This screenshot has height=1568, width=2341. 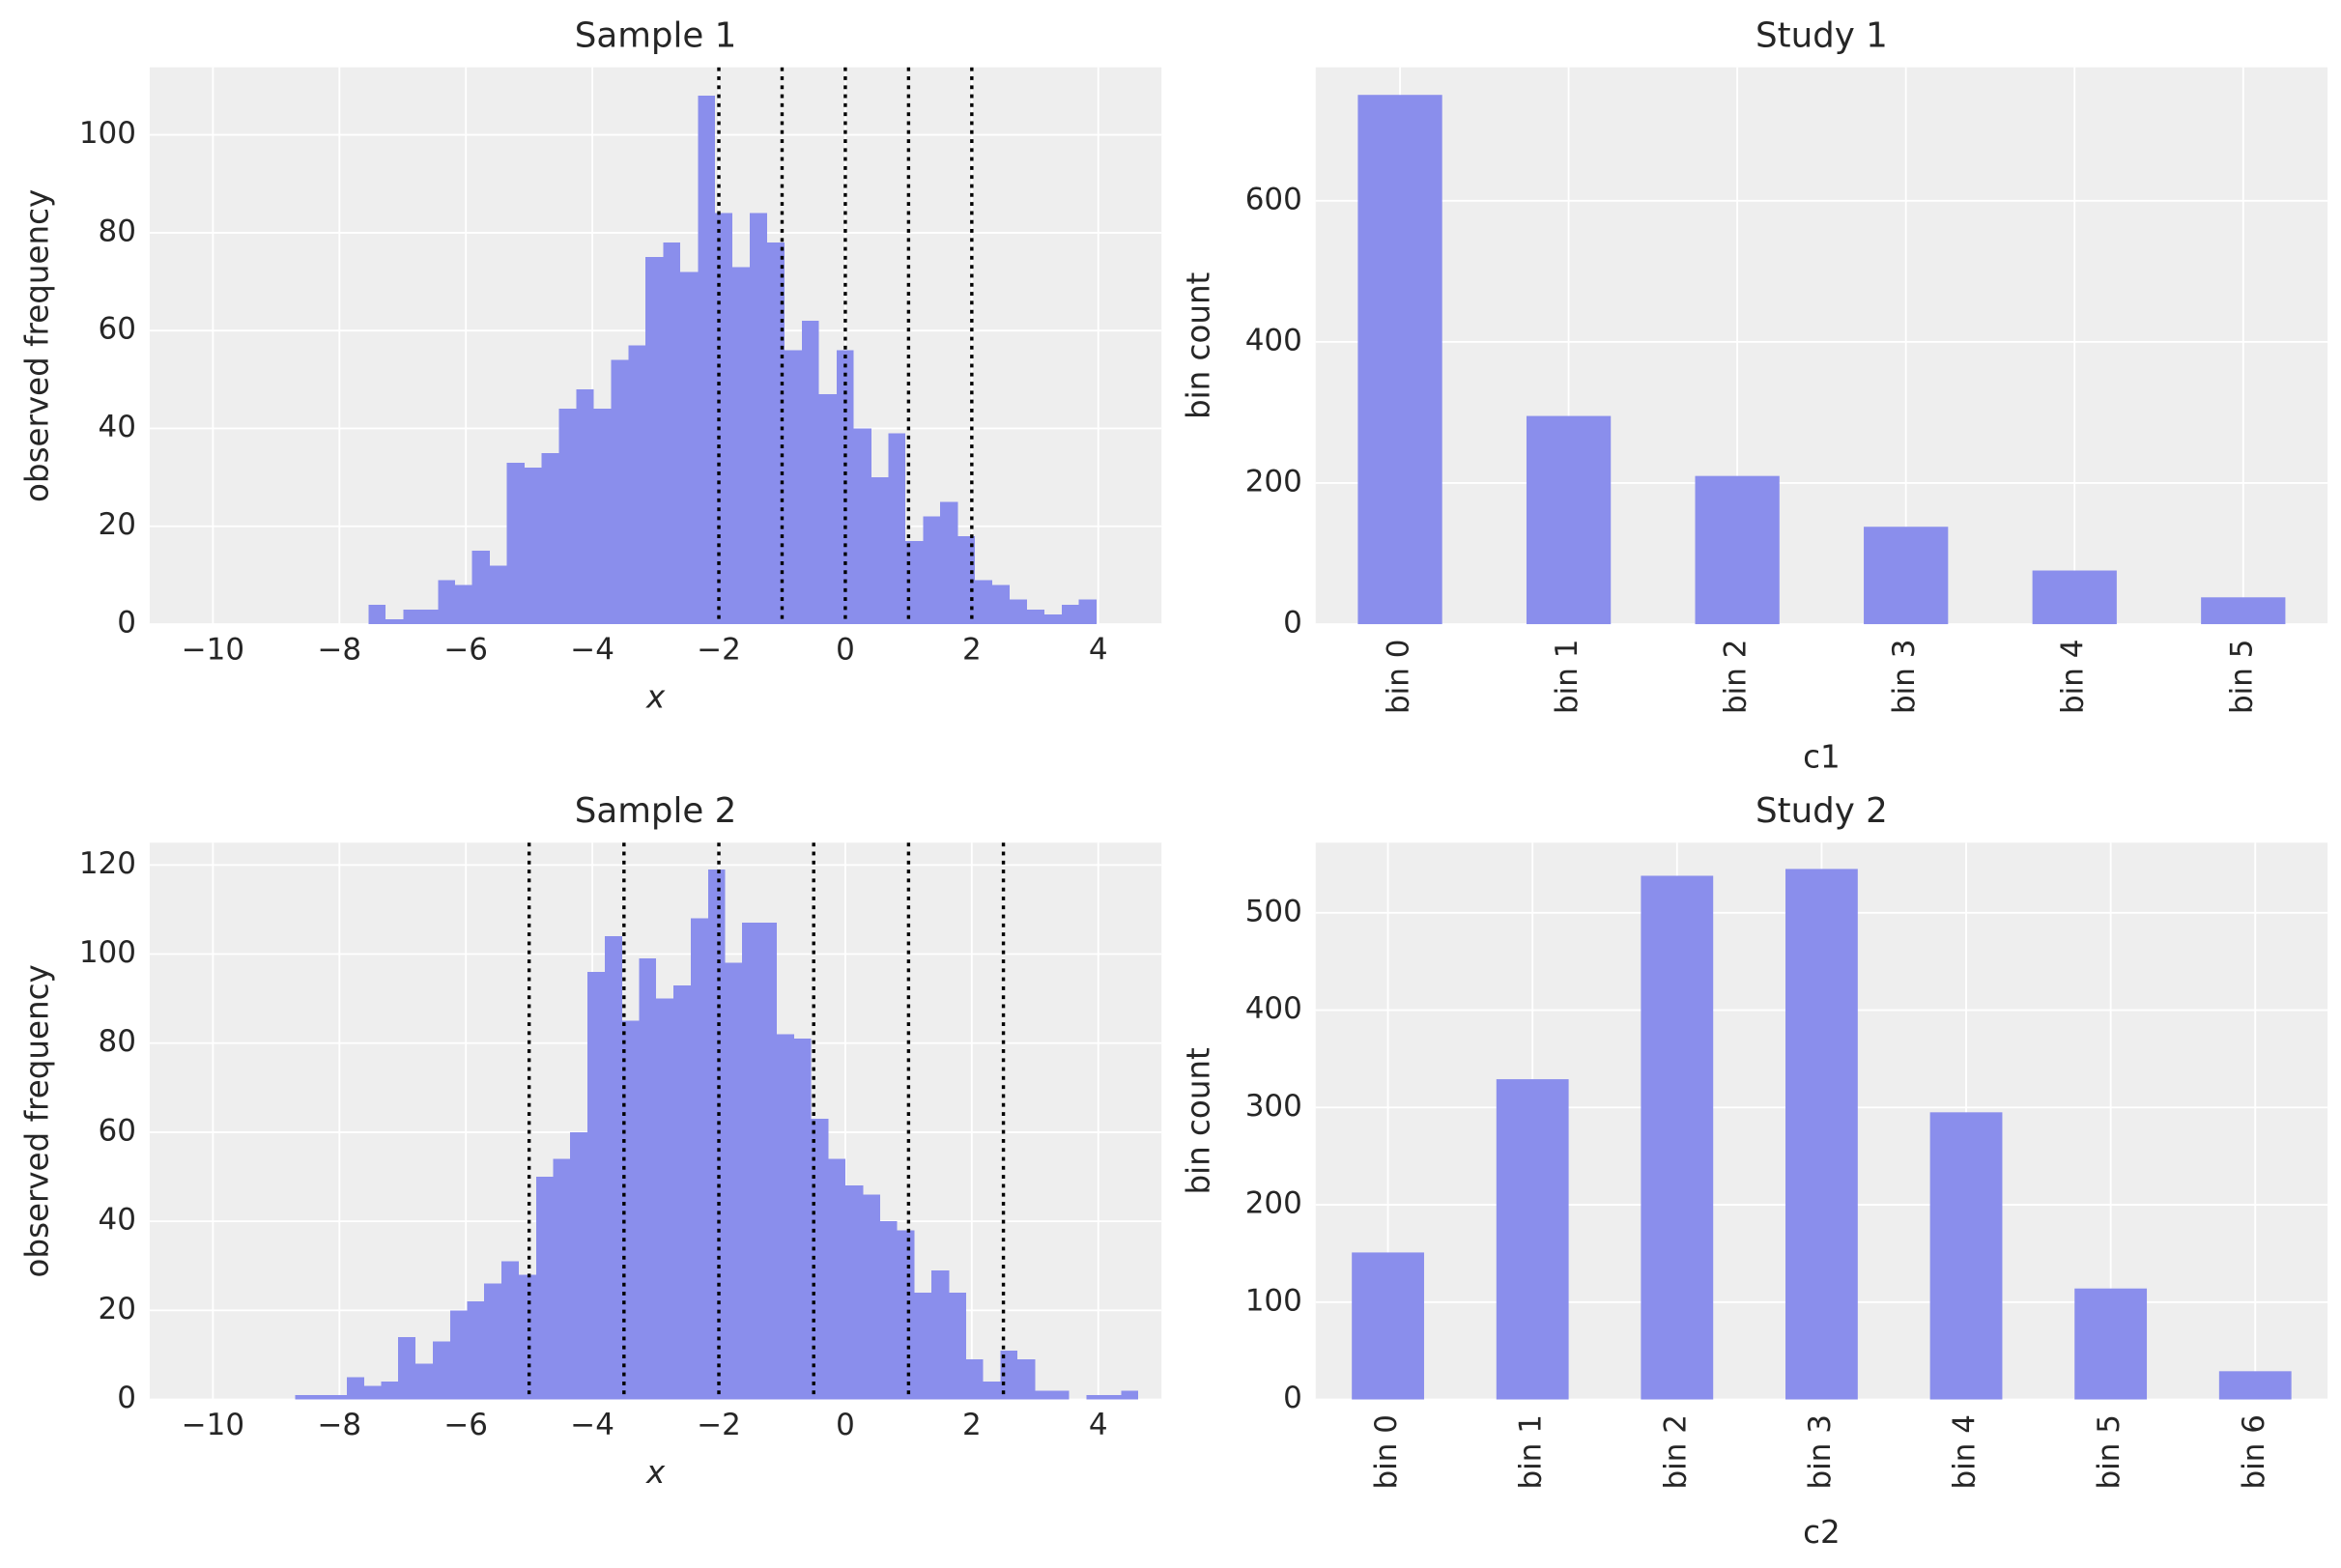 What do you see at coordinates (1567, 677) in the screenshot?
I see `x-tick-label: bin 1` at bounding box center [1567, 677].